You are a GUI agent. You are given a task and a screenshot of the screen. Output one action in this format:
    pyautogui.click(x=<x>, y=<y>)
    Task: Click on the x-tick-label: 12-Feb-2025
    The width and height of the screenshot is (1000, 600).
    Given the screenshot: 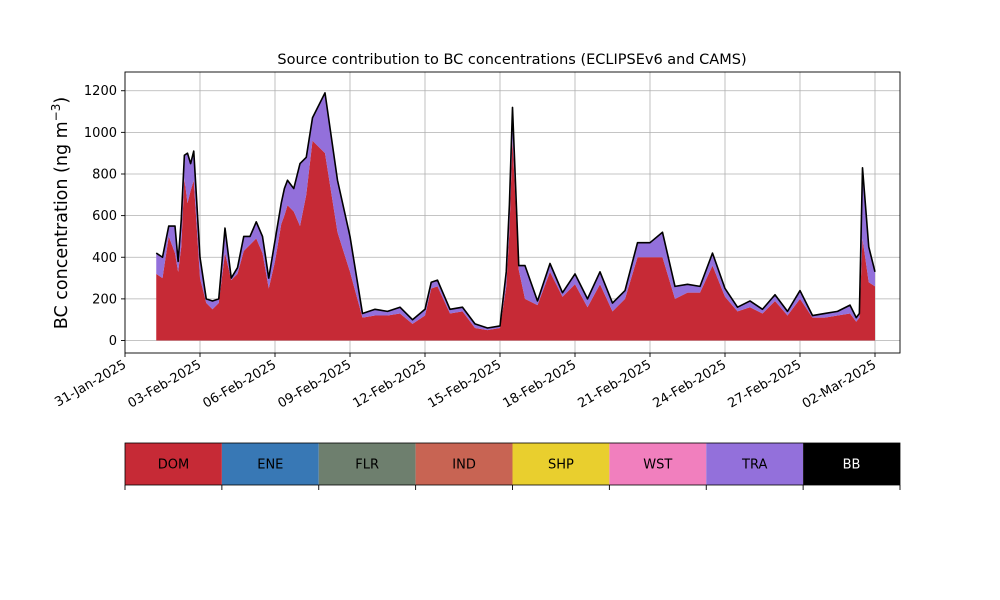 What is the action you would take?
    pyautogui.click(x=389, y=384)
    